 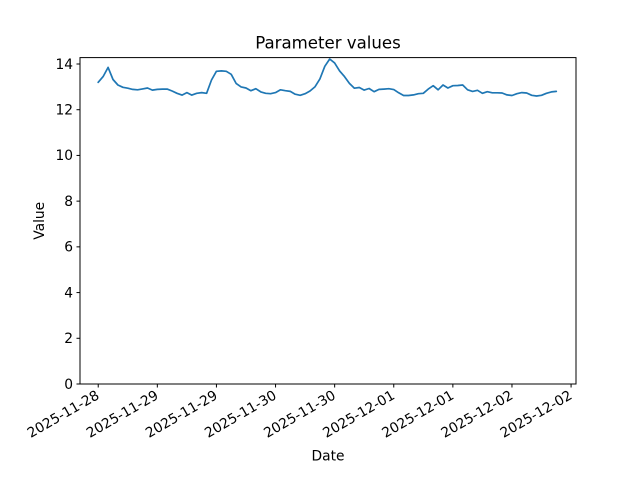 What do you see at coordinates (68, 248) in the screenshot?
I see `y-tick-label: 6` at bounding box center [68, 248].